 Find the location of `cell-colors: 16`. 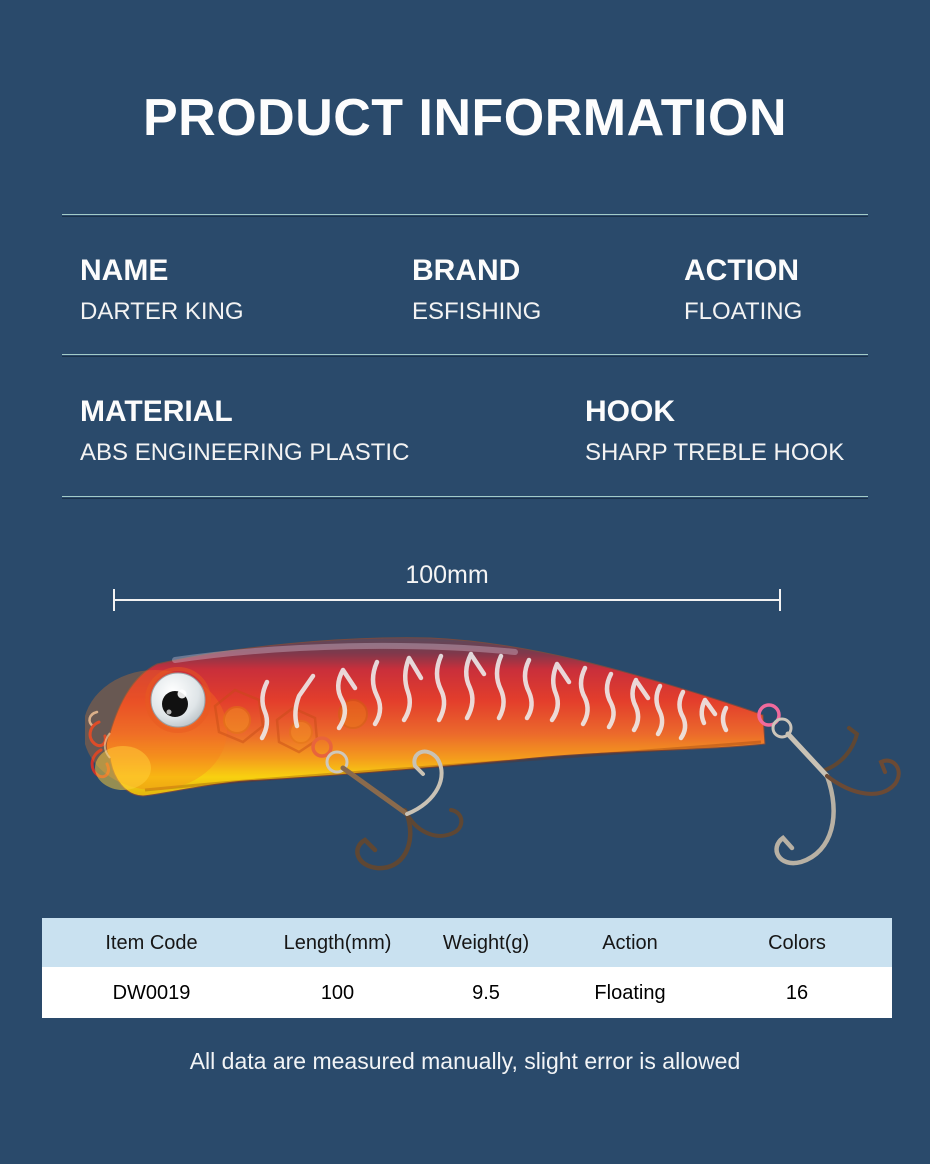

cell-colors: 16 is located at coordinates (797, 992).